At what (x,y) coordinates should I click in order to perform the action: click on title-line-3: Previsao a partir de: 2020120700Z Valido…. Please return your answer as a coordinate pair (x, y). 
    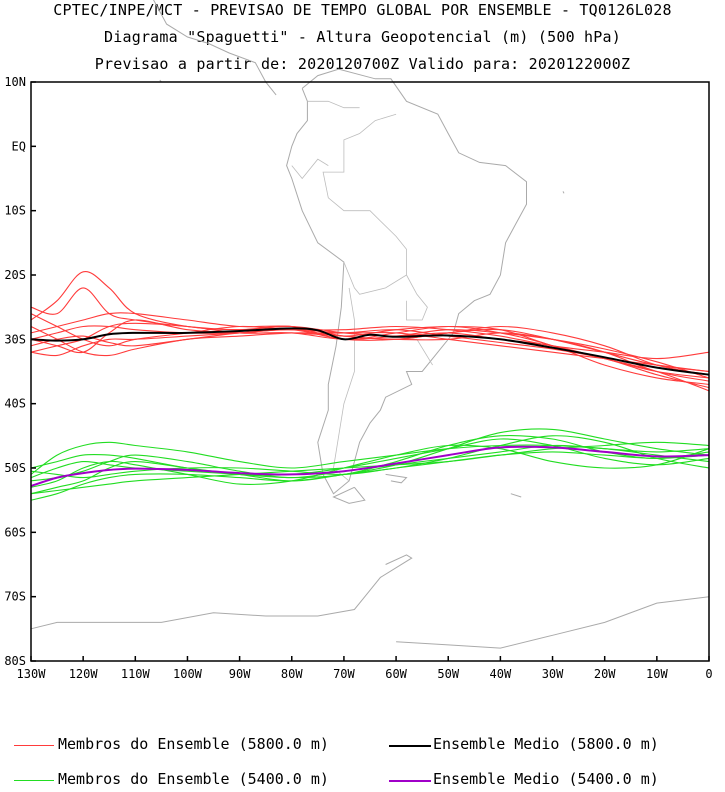
    Looking at the image, I should click on (362, 64).